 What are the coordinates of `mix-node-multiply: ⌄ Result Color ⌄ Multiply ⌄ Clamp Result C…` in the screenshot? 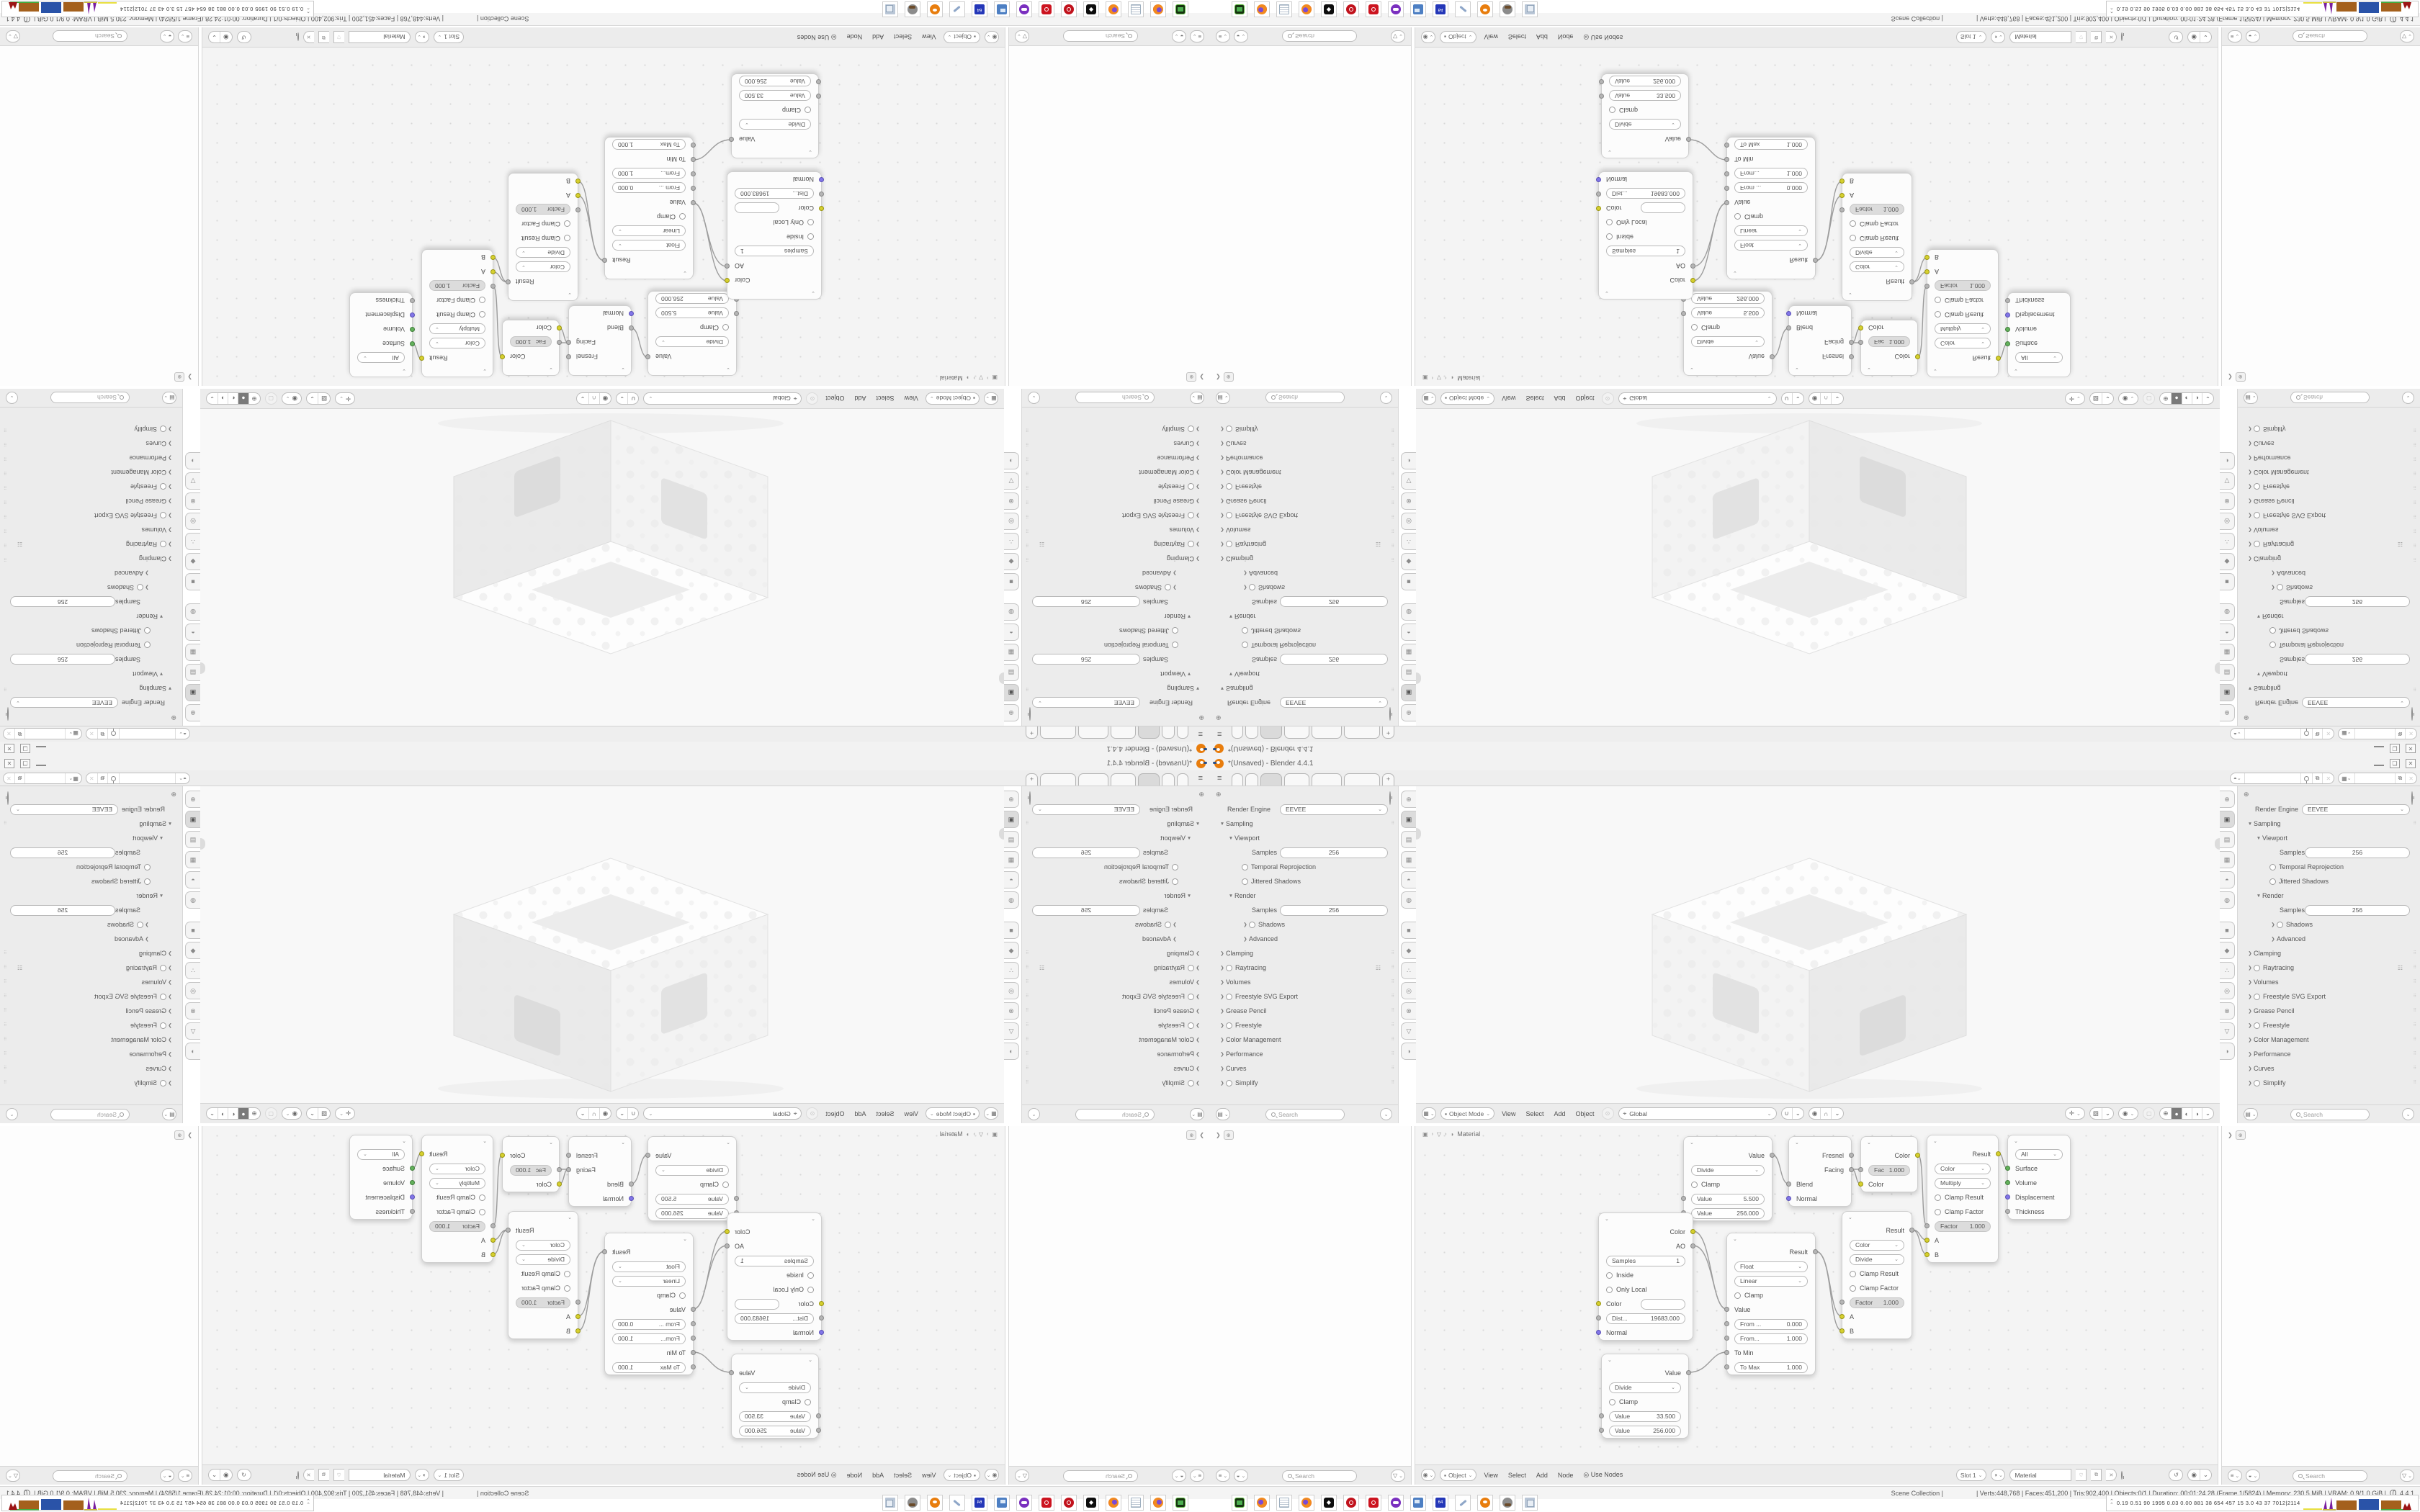 It's located at (1962, 1199).